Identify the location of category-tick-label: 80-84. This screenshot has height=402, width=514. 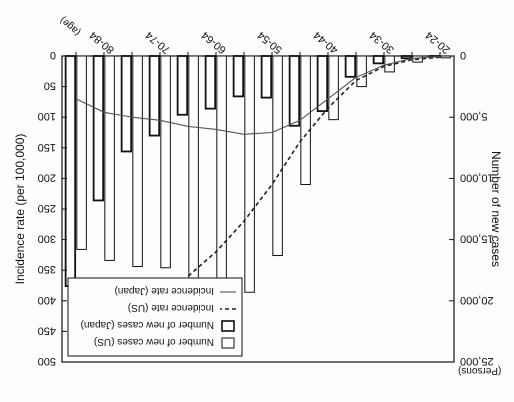
(101, 42).